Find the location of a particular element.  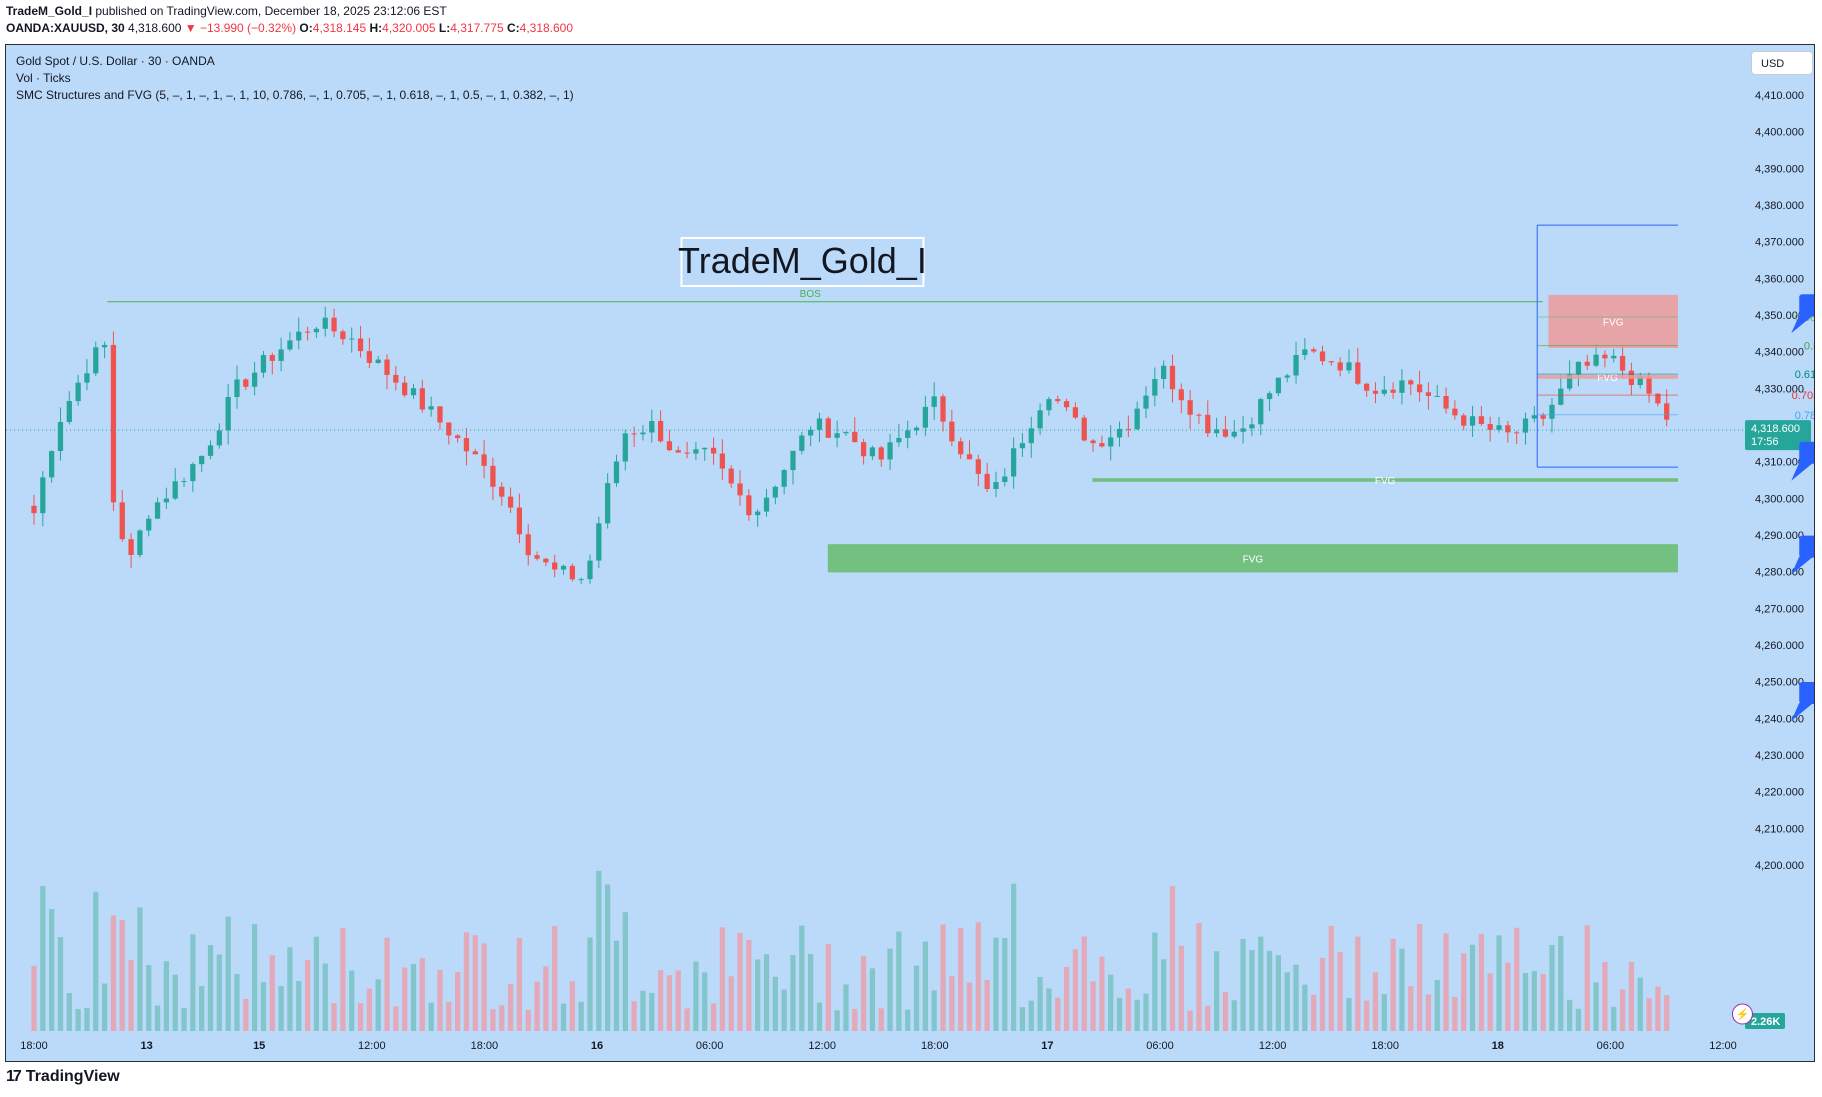

high-label: H: is located at coordinates (376, 28).